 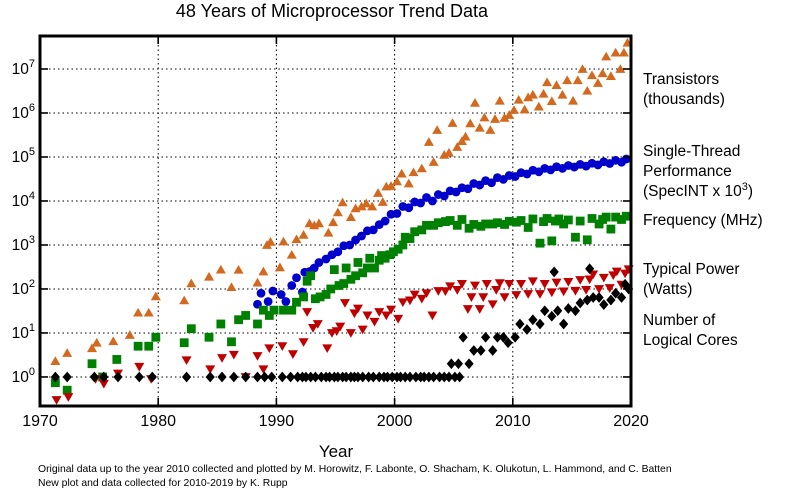 What do you see at coordinates (23, 112) in the screenshot?
I see `y-tick-label: 10⁶` at bounding box center [23, 112].